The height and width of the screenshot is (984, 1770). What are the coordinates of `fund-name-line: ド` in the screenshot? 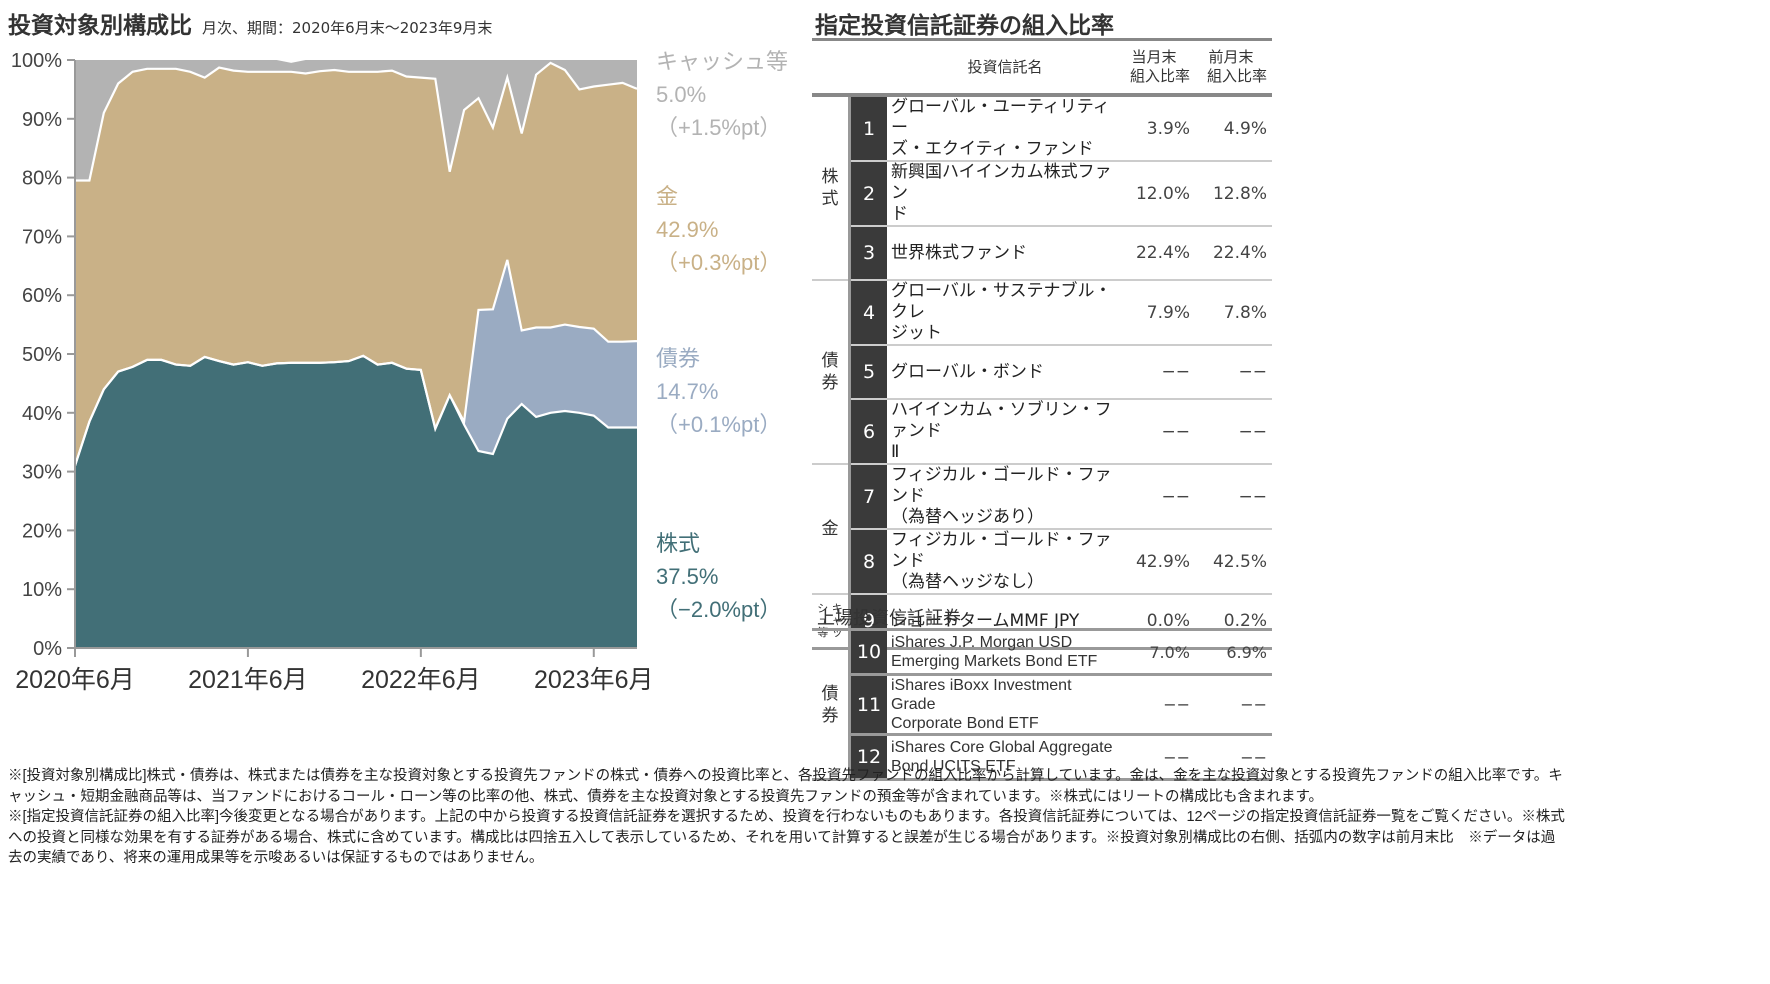 It's located at (899, 214).